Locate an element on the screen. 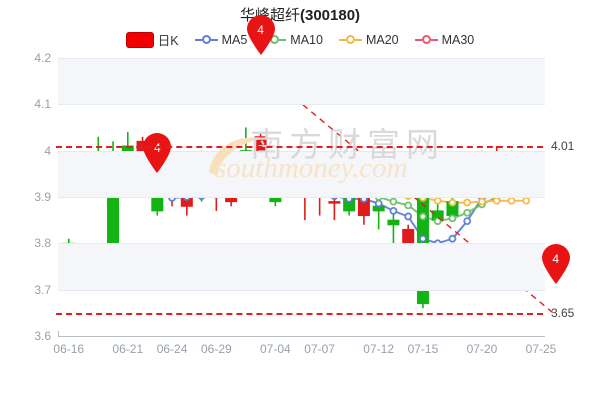 This screenshot has width=600, height=400. candlestick is located at coordinates (393, 227).